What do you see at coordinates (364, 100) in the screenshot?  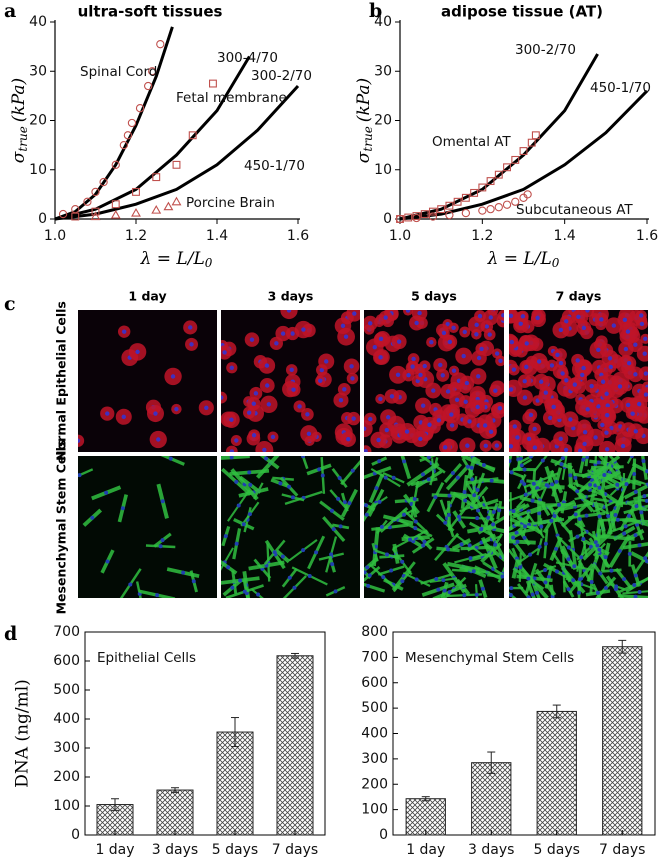 I see `y-label-unit: (kPa)` at bounding box center [364, 100].